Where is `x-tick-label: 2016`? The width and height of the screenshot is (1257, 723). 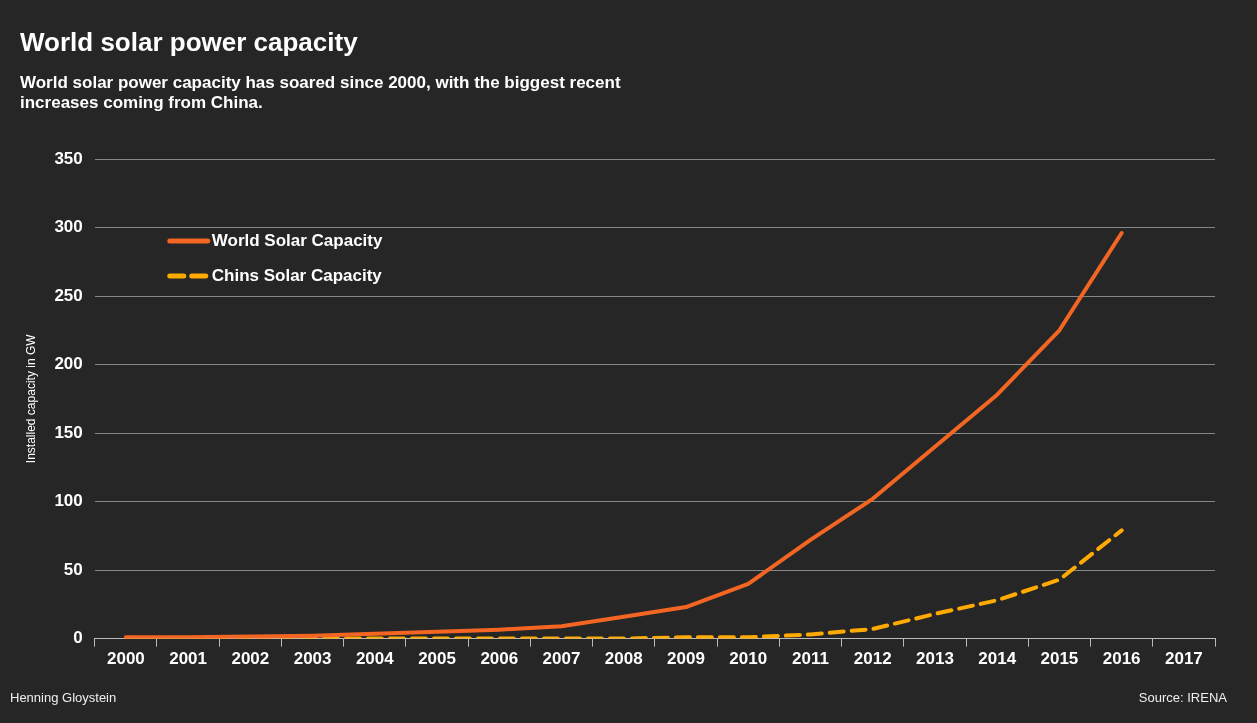 x-tick-label: 2016 is located at coordinates (1121, 659).